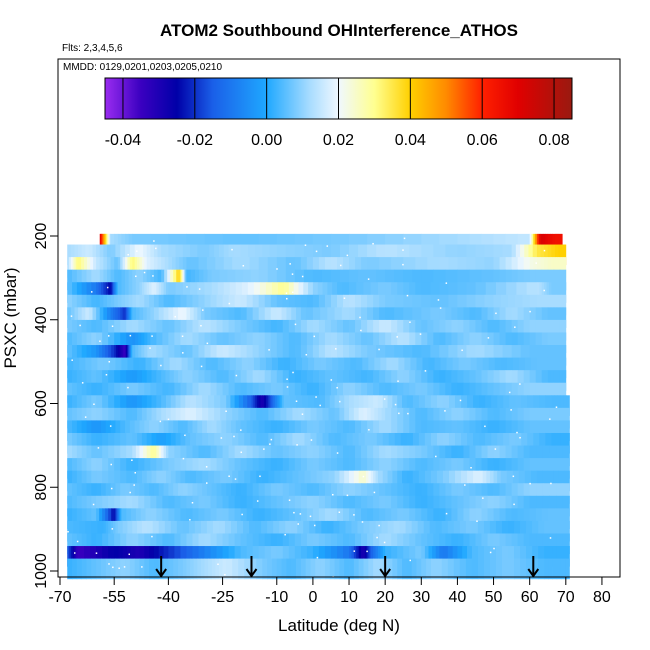 The width and height of the screenshot is (650, 650). I want to click on x-tick-label: 10, so click(349, 597).